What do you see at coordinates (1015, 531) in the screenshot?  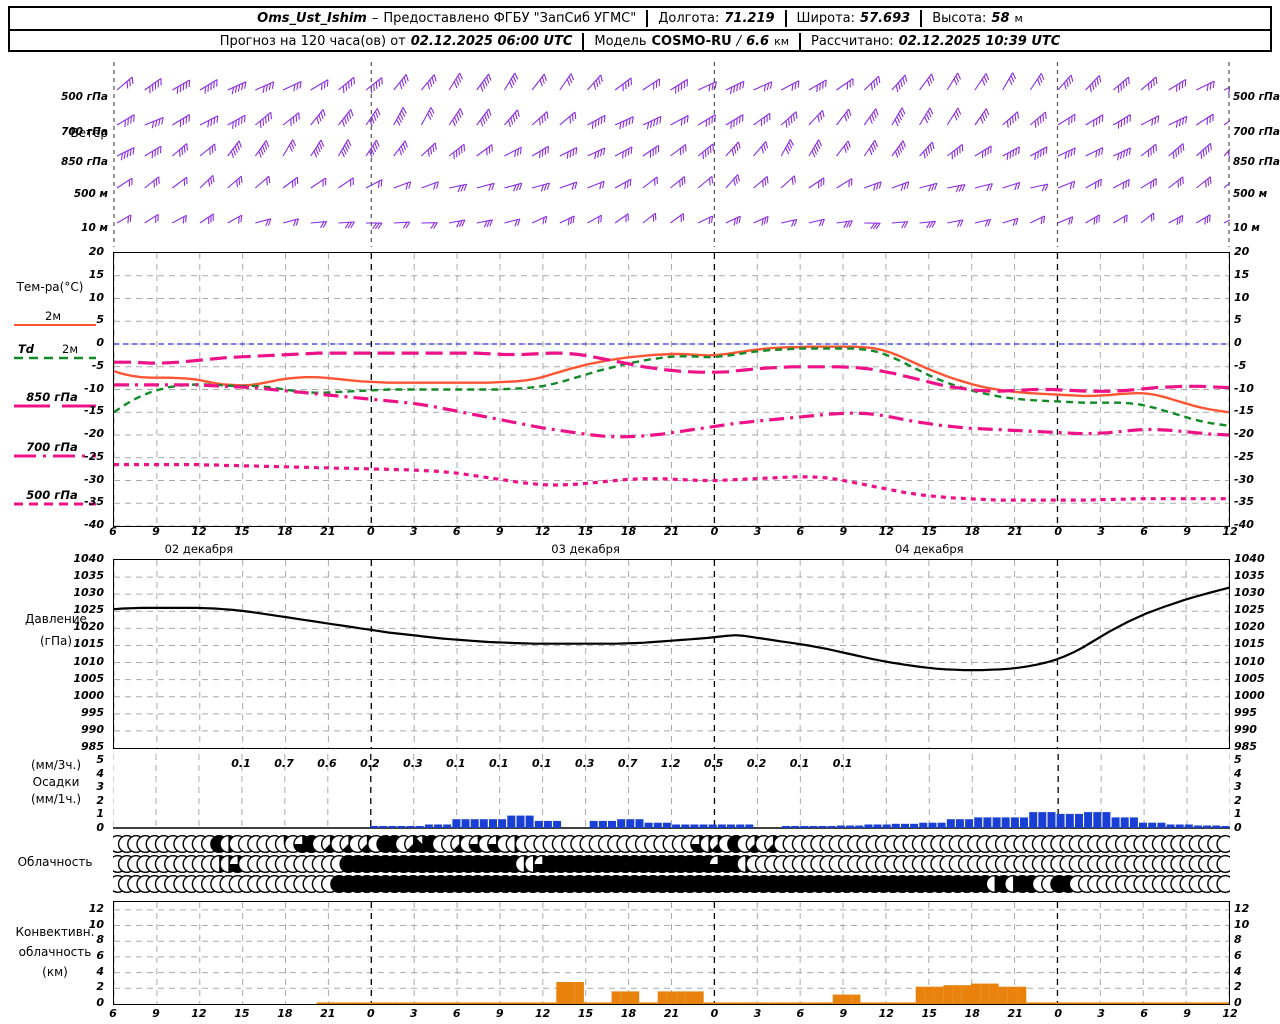 I see `time-tick-21: 21` at bounding box center [1015, 531].